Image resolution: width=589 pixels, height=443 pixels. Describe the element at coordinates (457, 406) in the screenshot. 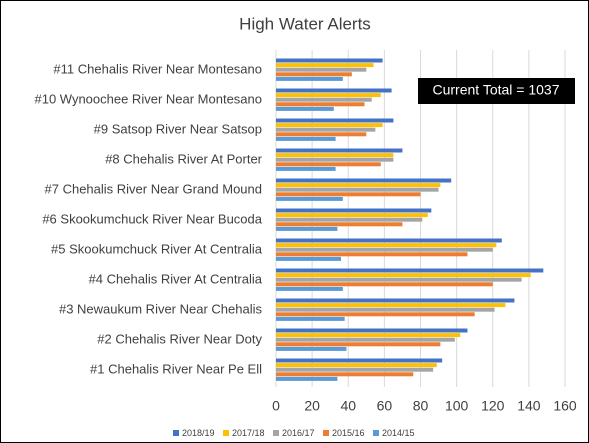

I see `x-tick-label: 100` at that location.